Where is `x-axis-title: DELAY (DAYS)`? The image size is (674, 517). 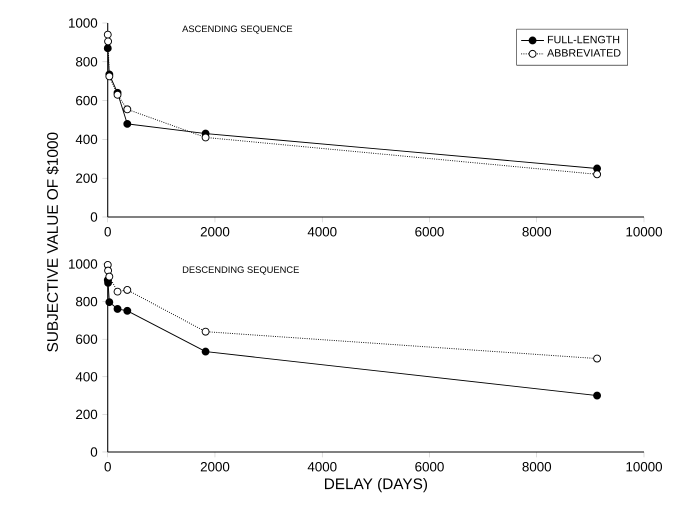 x-axis-title: DELAY (DAYS) is located at coordinates (376, 485).